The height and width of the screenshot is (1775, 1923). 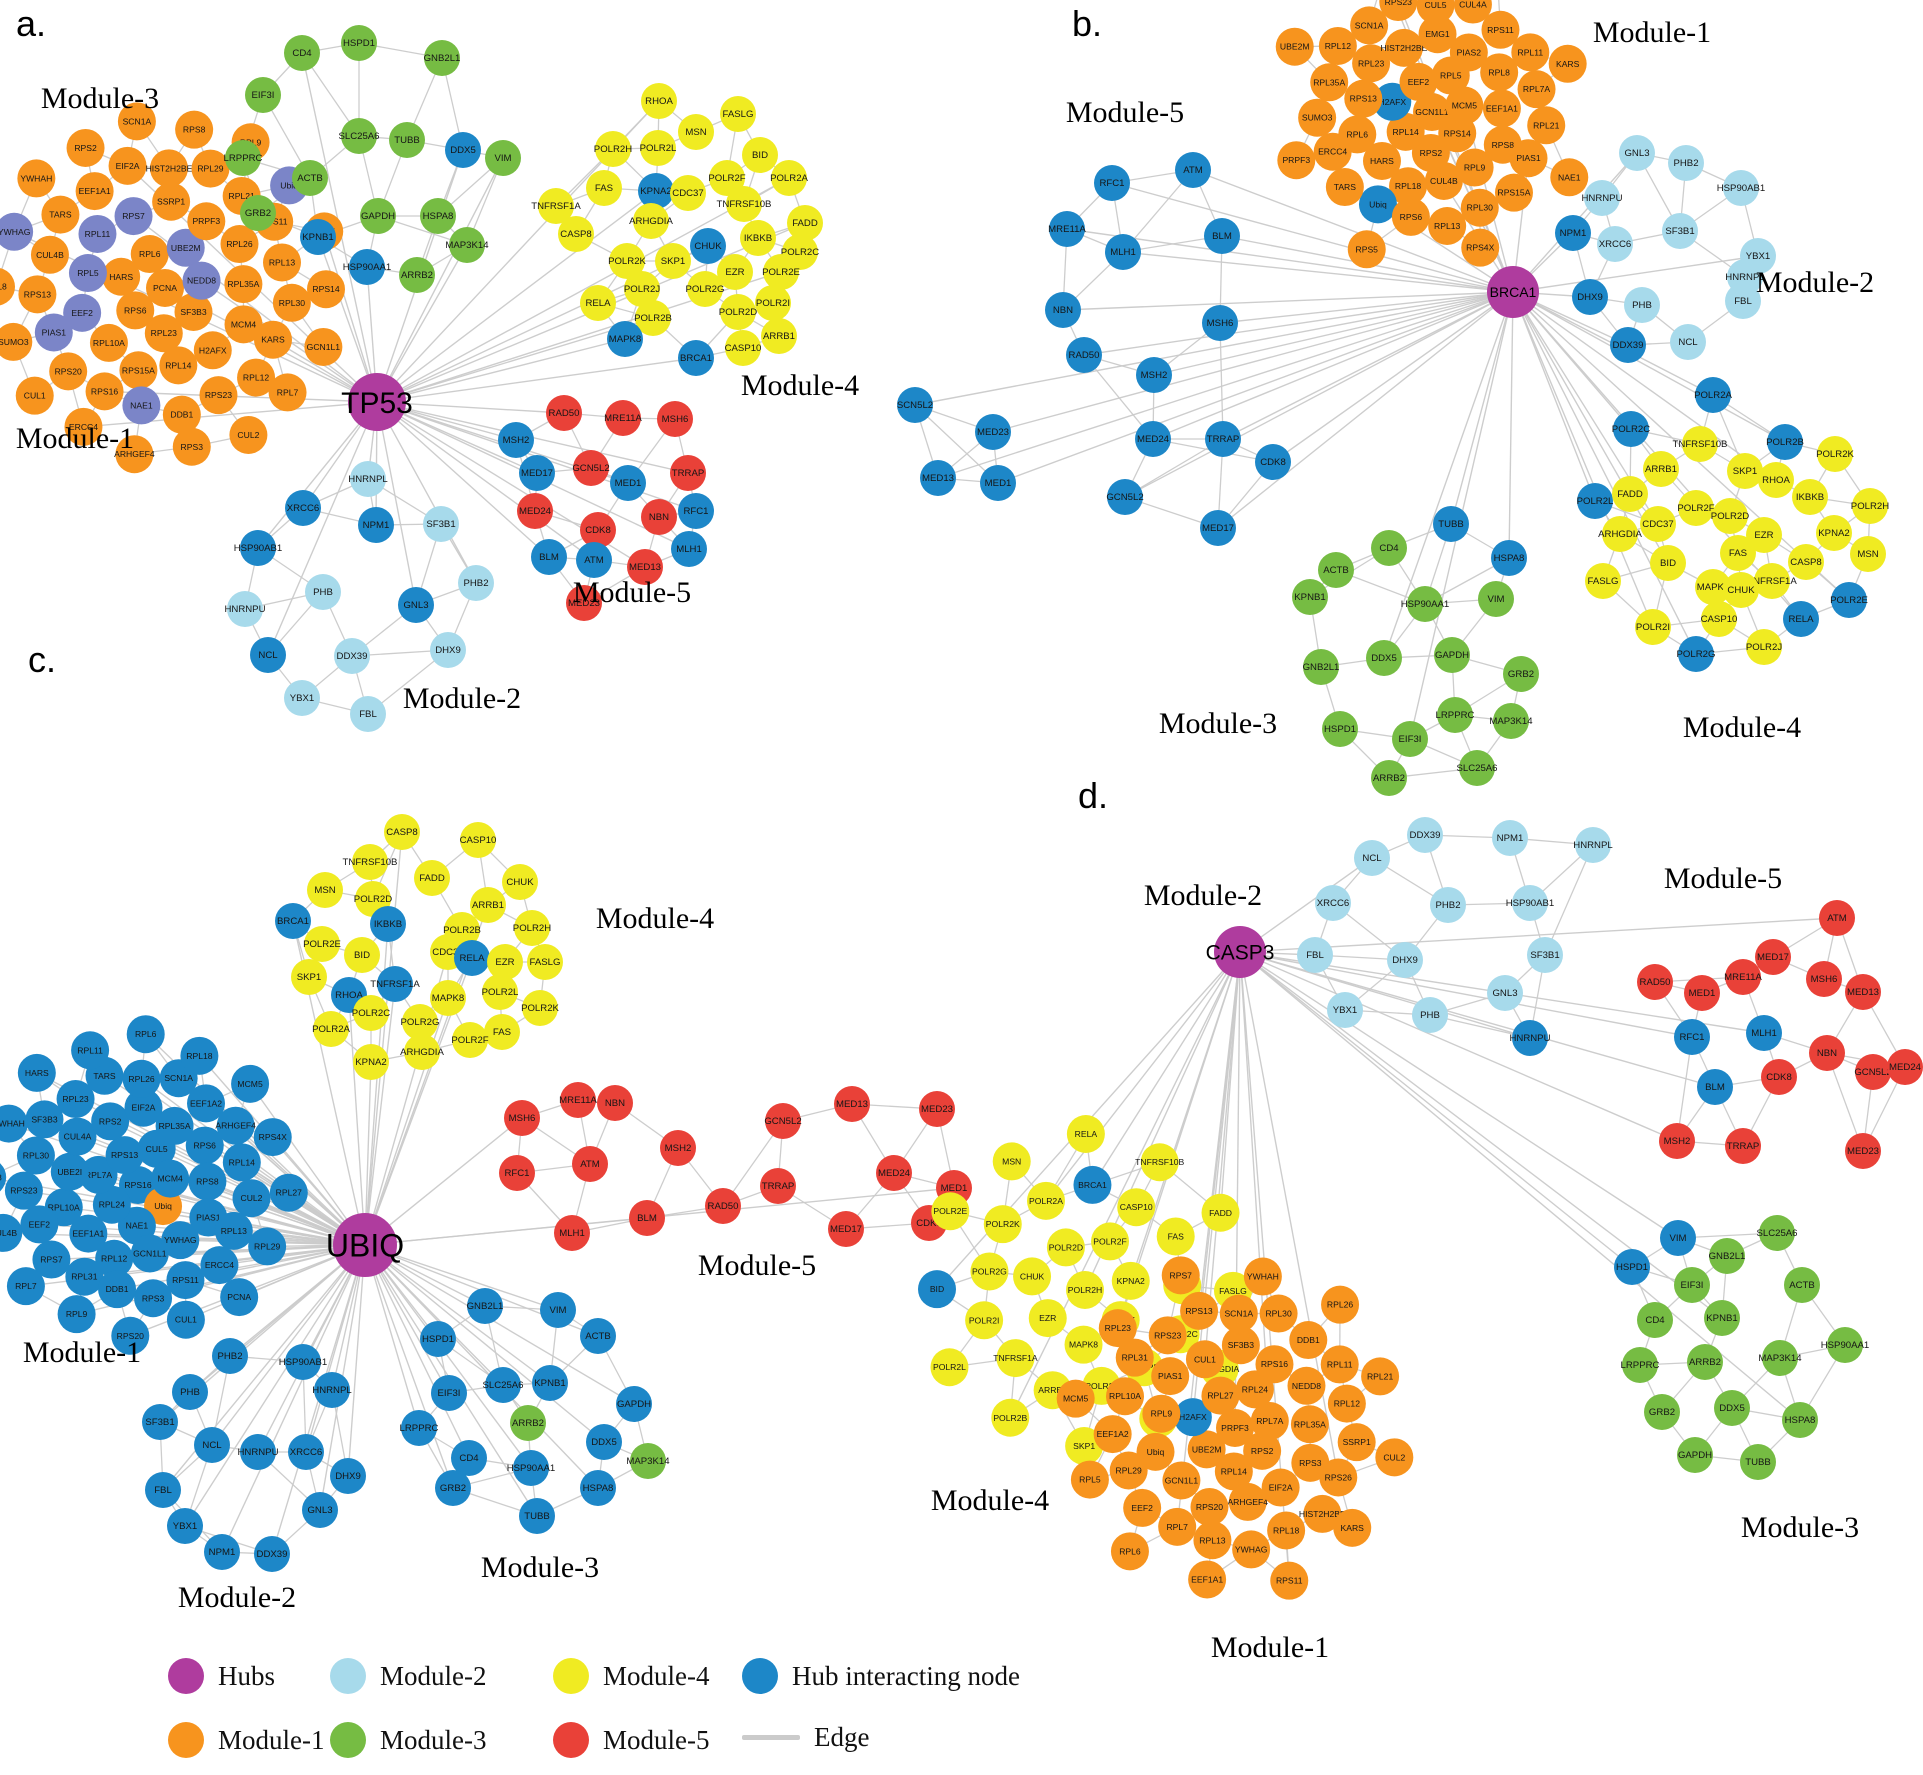 What do you see at coordinates (590, 1164) in the screenshot?
I see `node-c-ATM` at bounding box center [590, 1164].